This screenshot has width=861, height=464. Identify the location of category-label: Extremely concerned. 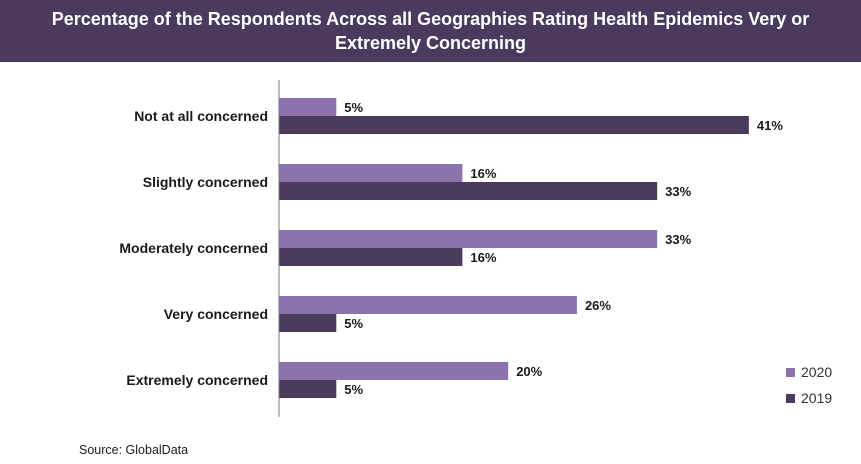
(197, 380).